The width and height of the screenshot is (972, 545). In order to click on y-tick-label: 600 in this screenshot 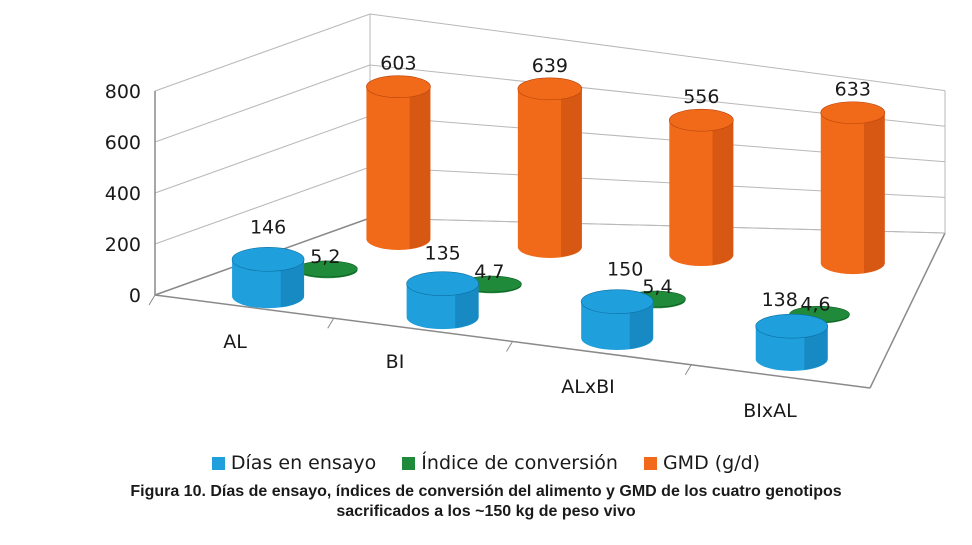, I will do `click(123, 143)`.